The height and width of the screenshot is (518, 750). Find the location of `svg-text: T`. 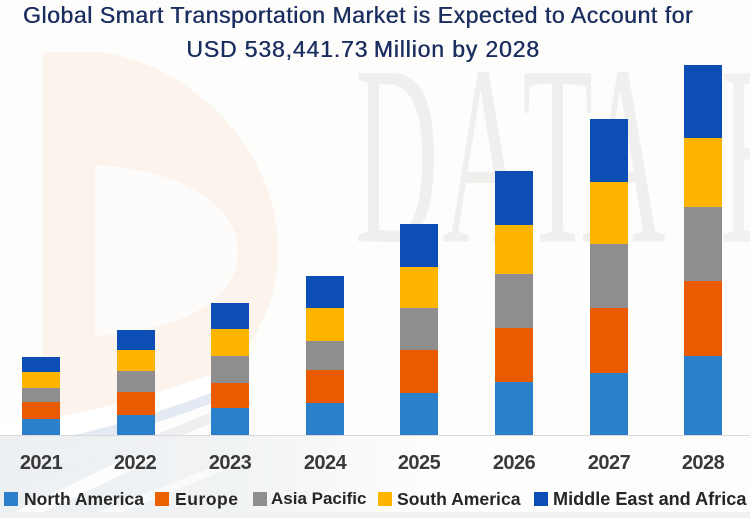

svg-text: T is located at coordinates (557, 155).